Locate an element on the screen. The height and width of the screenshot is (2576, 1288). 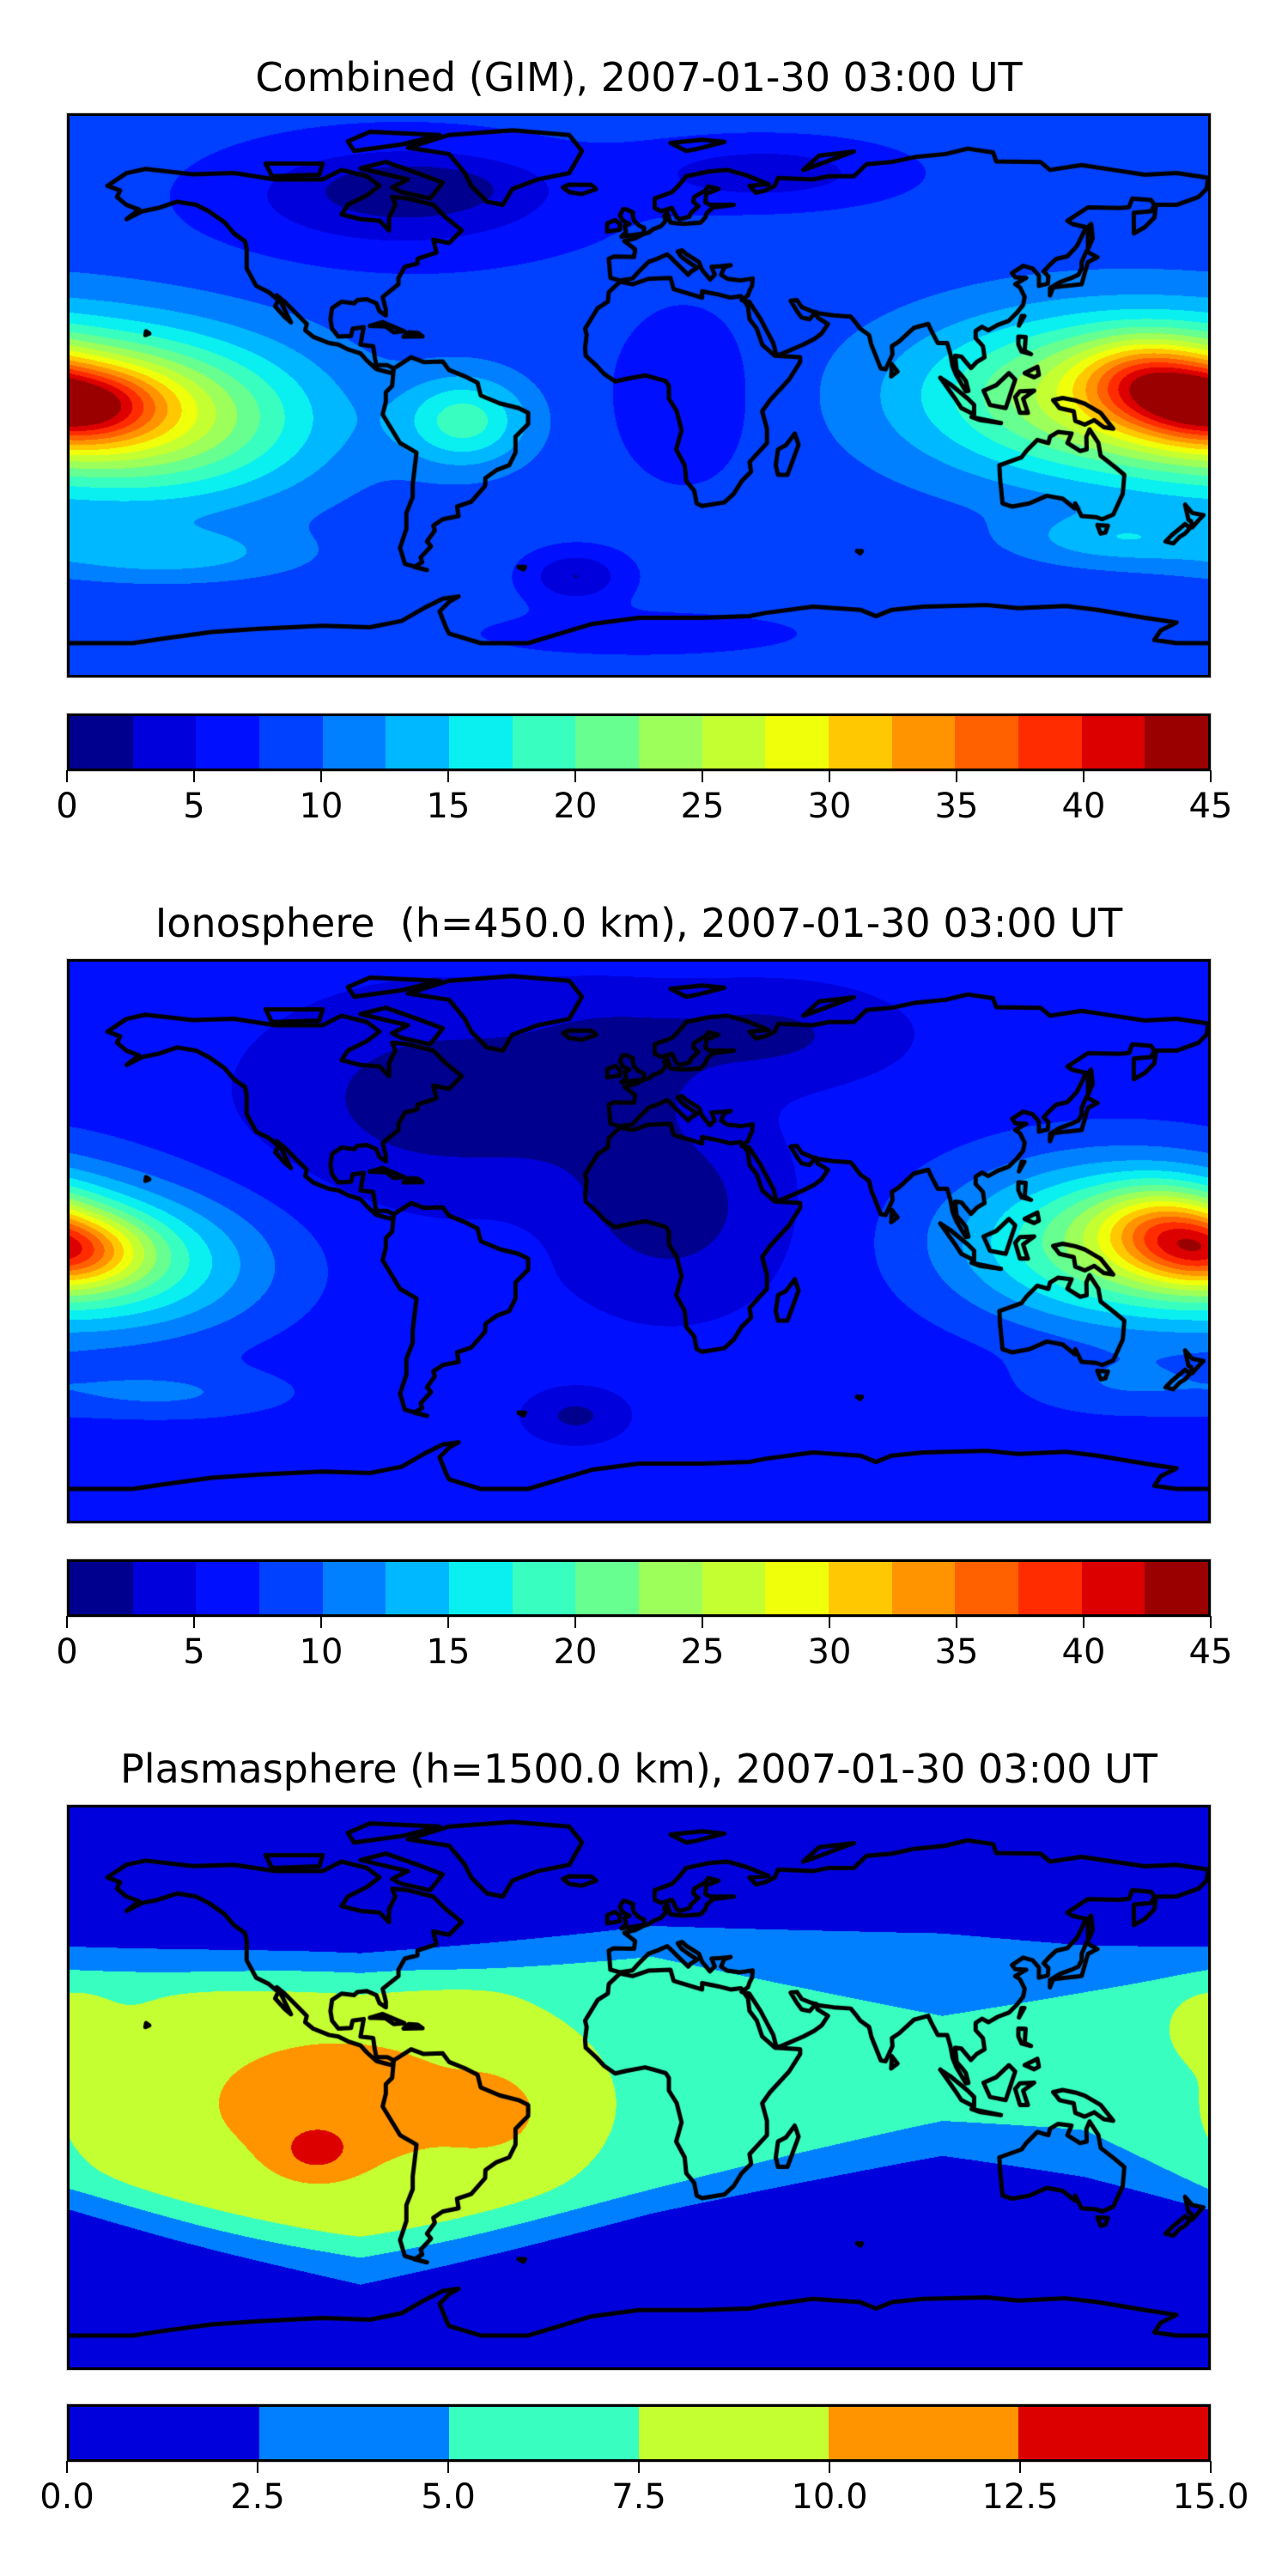
colorbar-ticks-ionosphere: 0 5 10 15 20 25 30 35 40 45 is located at coordinates (644, 1646).